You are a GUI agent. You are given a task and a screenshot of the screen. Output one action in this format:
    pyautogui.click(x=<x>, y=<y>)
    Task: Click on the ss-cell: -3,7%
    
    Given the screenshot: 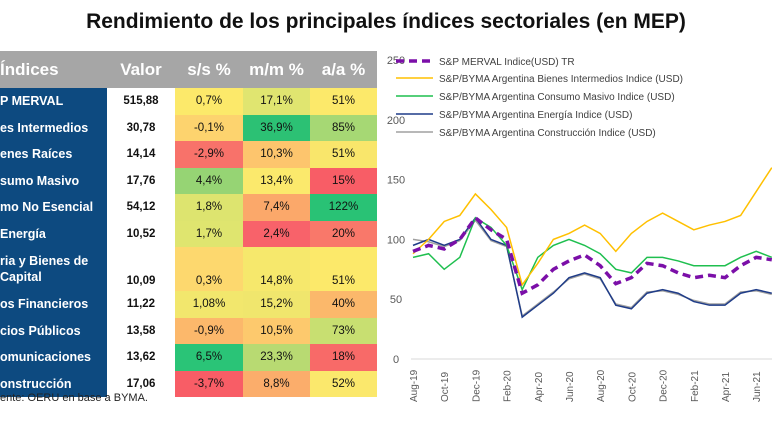 What is the action you would take?
    pyautogui.click(x=209, y=383)
    